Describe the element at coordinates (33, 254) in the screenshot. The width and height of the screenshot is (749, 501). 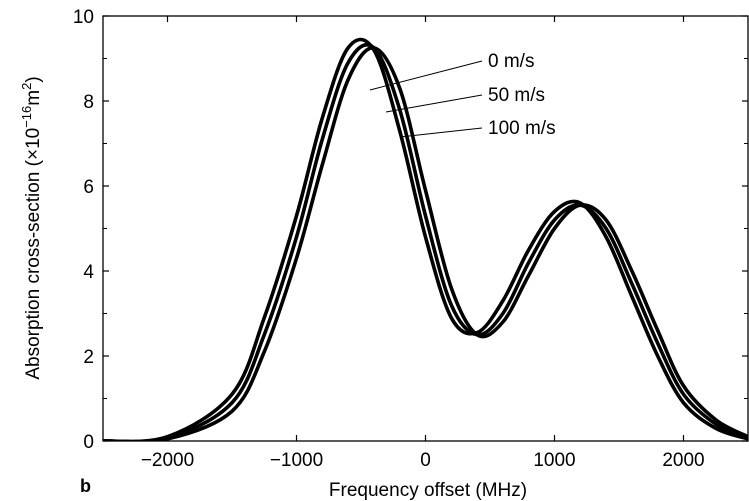
I see `y-axis-title-main: Absorption cross-section (×10` at that location.